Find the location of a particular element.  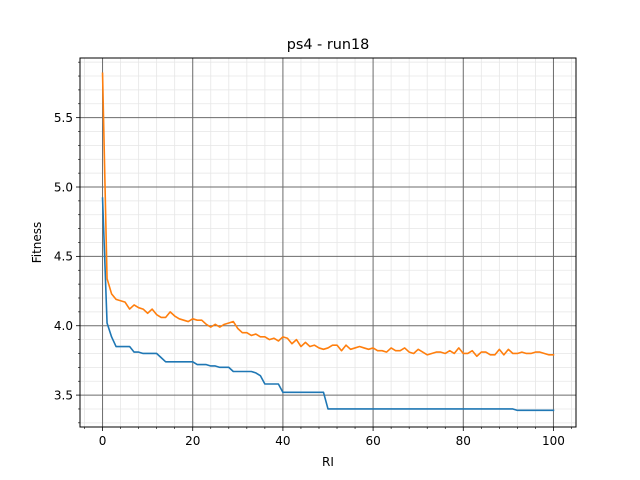

y-tick-label: 3.5 is located at coordinates (63, 395).